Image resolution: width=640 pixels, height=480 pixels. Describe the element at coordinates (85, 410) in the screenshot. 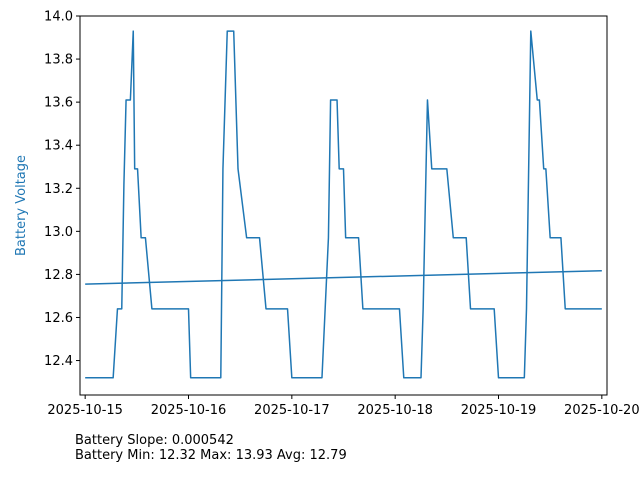

I see `x-tick-label: 2025-10-15` at that location.